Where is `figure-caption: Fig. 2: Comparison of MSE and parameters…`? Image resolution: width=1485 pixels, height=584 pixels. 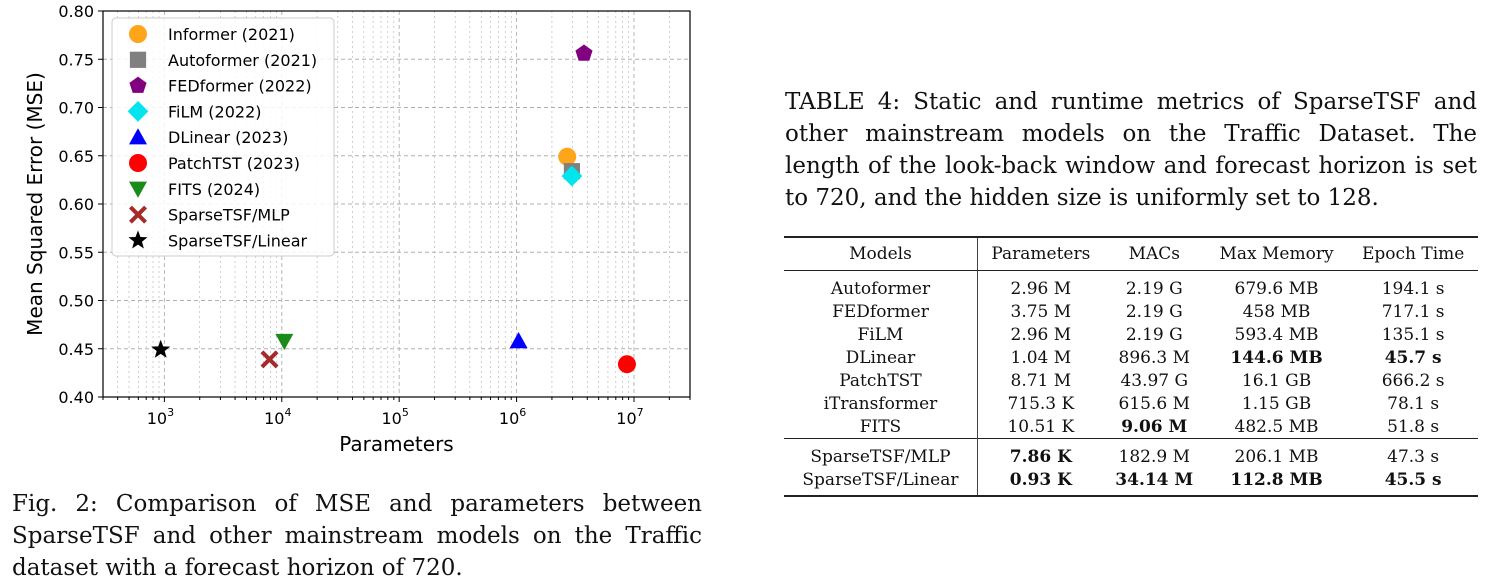
figure-caption: Fig. 2: Comparison of MSE and parameters… is located at coordinates (357, 536).